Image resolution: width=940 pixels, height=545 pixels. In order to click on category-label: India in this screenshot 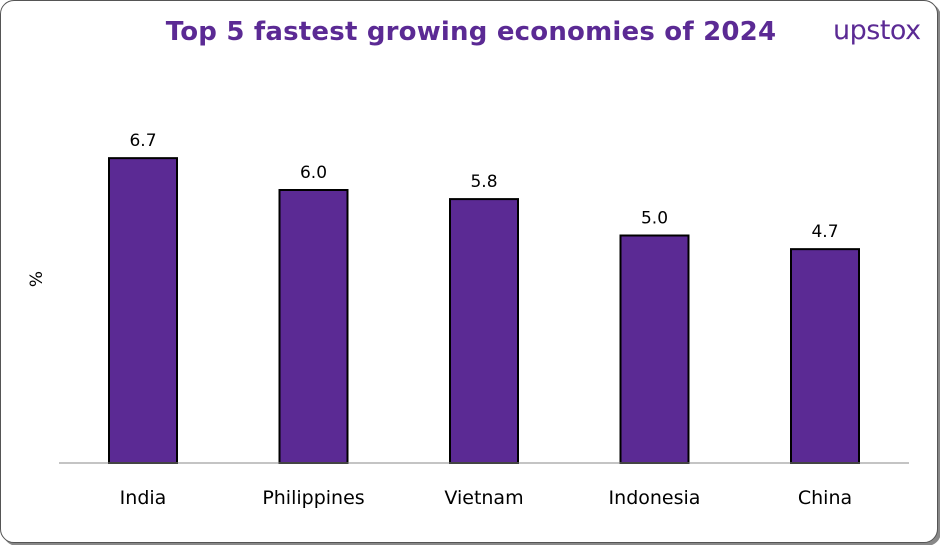, I will do `click(143, 498)`.